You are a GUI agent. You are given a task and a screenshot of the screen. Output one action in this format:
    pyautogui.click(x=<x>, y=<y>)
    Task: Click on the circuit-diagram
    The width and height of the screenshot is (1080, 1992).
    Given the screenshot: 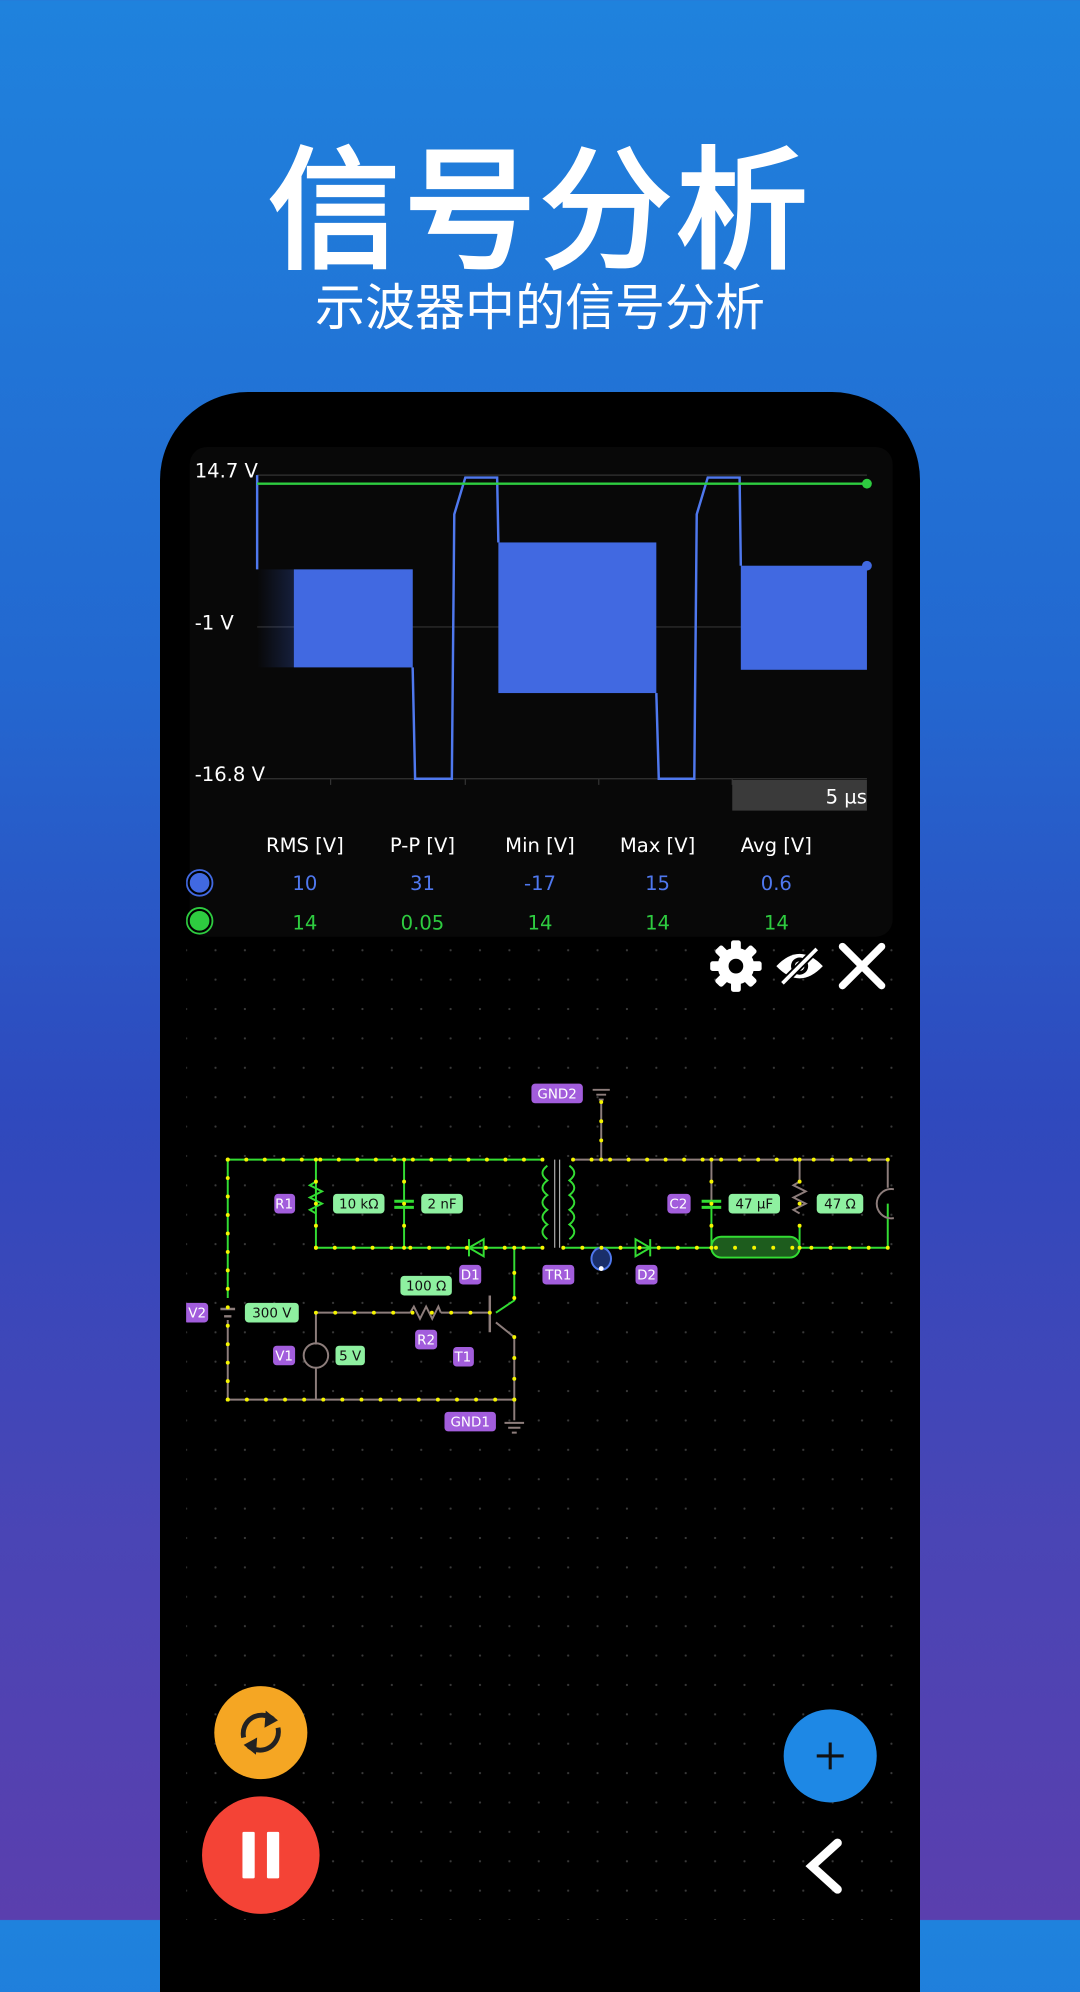 What is the action you would take?
    pyautogui.click(x=563, y=1261)
    